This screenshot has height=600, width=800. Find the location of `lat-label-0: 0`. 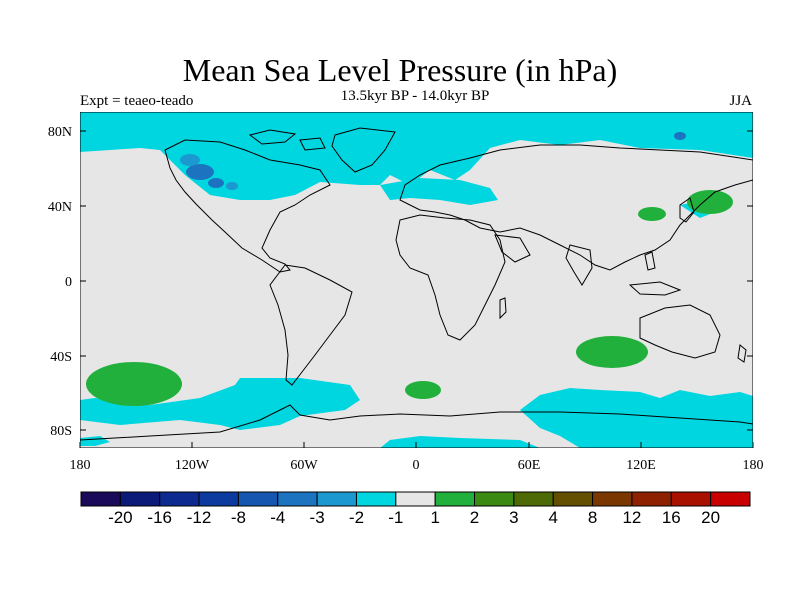

lat-label-0: 0 is located at coordinates (68, 282).